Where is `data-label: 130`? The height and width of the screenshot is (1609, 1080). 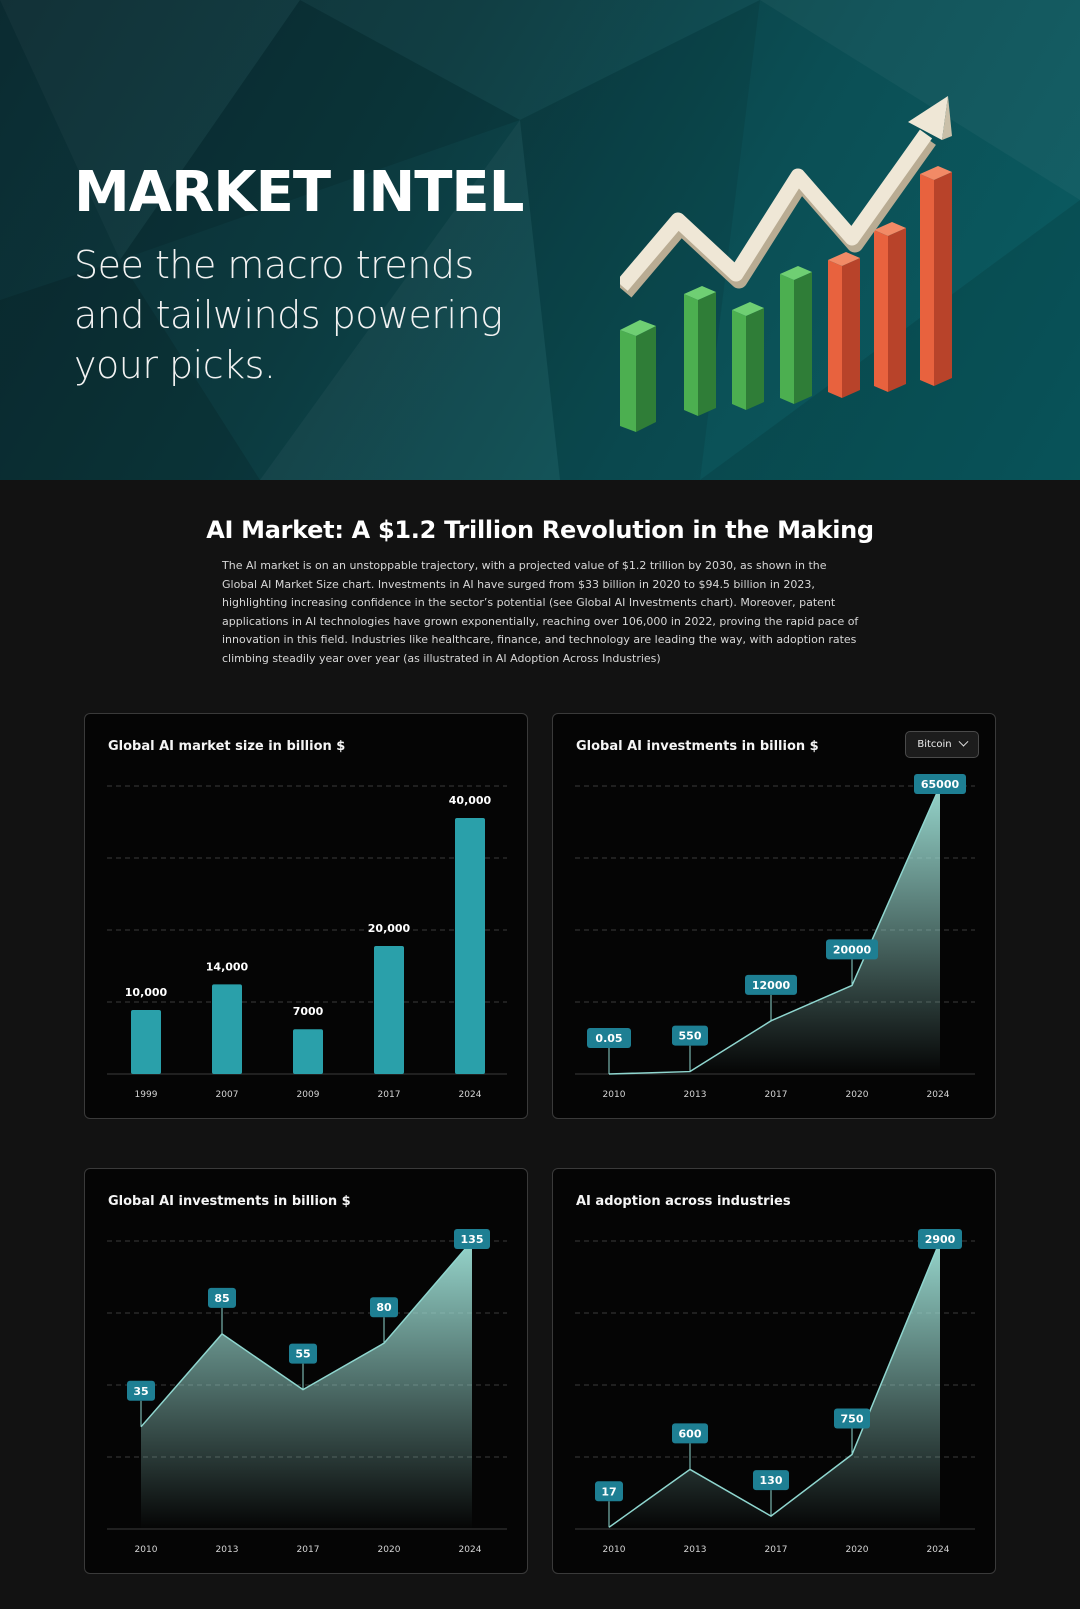
data-label: 130 is located at coordinates (771, 1480).